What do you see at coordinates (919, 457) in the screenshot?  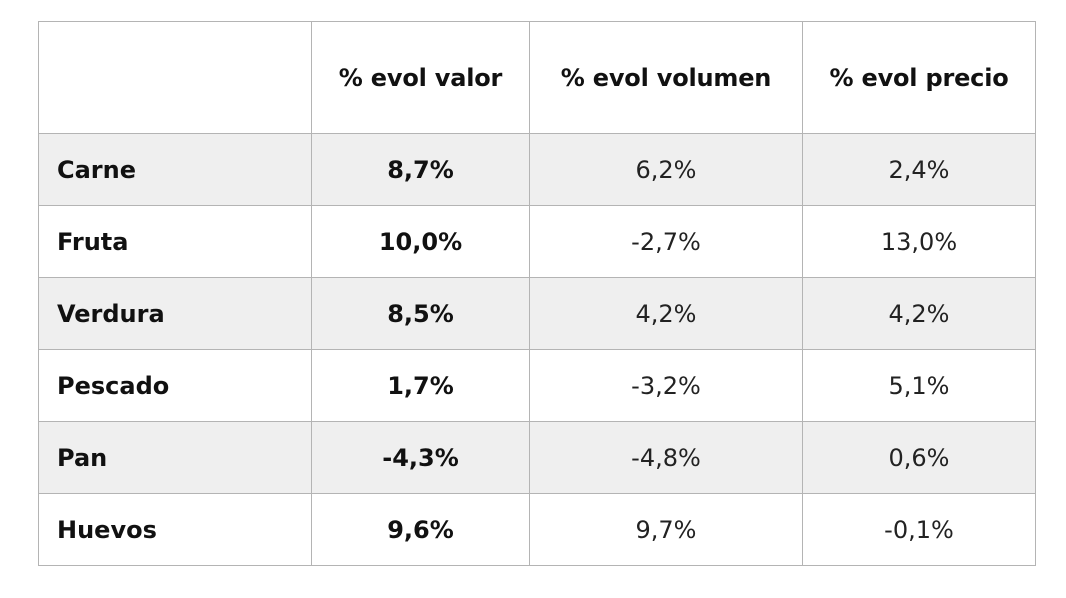 I see `cell-precio: 0,6%` at bounding box center [919, 457].